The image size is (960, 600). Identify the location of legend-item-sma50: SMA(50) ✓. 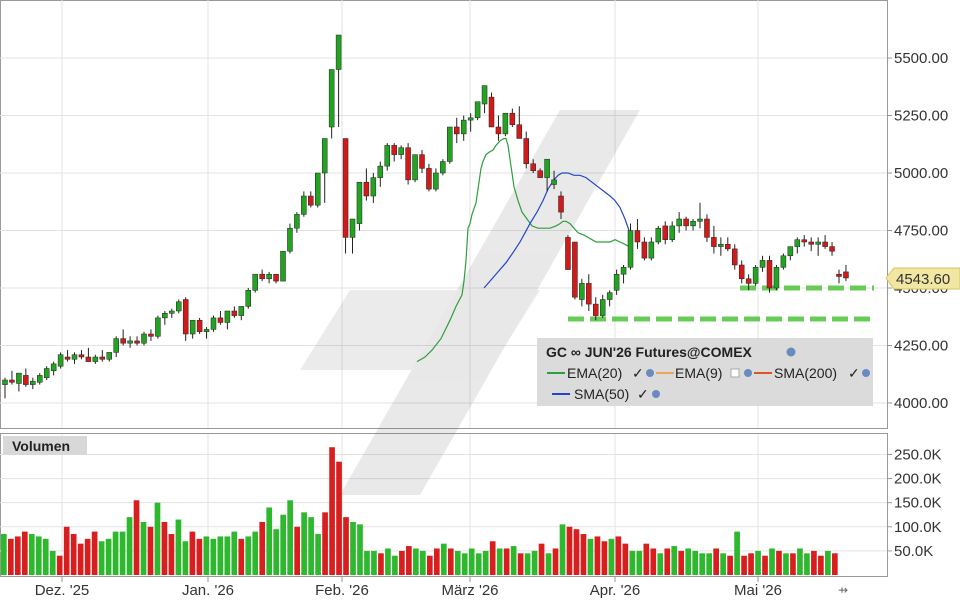
(606, 394).